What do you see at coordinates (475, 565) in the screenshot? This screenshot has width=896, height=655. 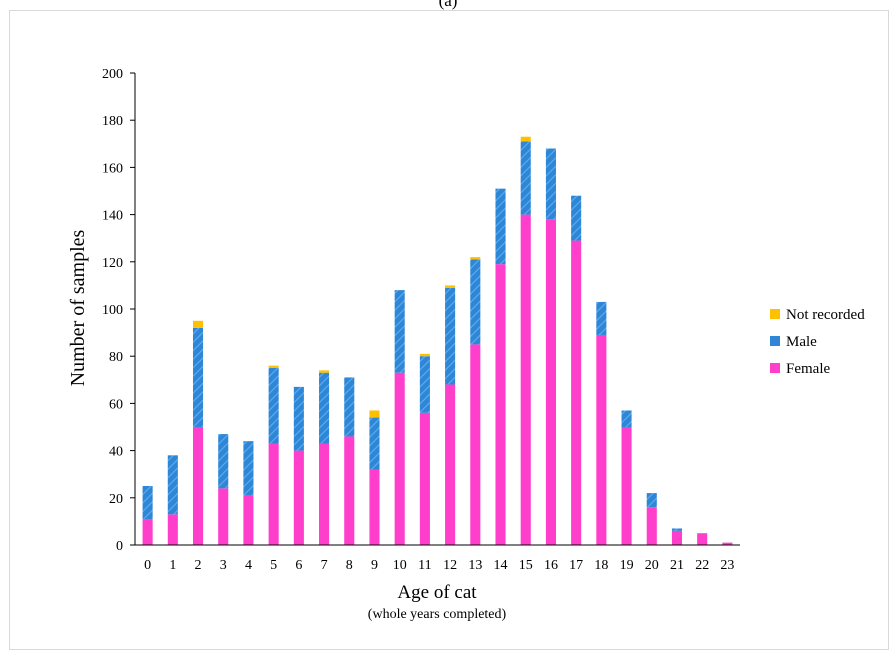 I see `x-tick-label: 13` at bounding box center [475, 565].